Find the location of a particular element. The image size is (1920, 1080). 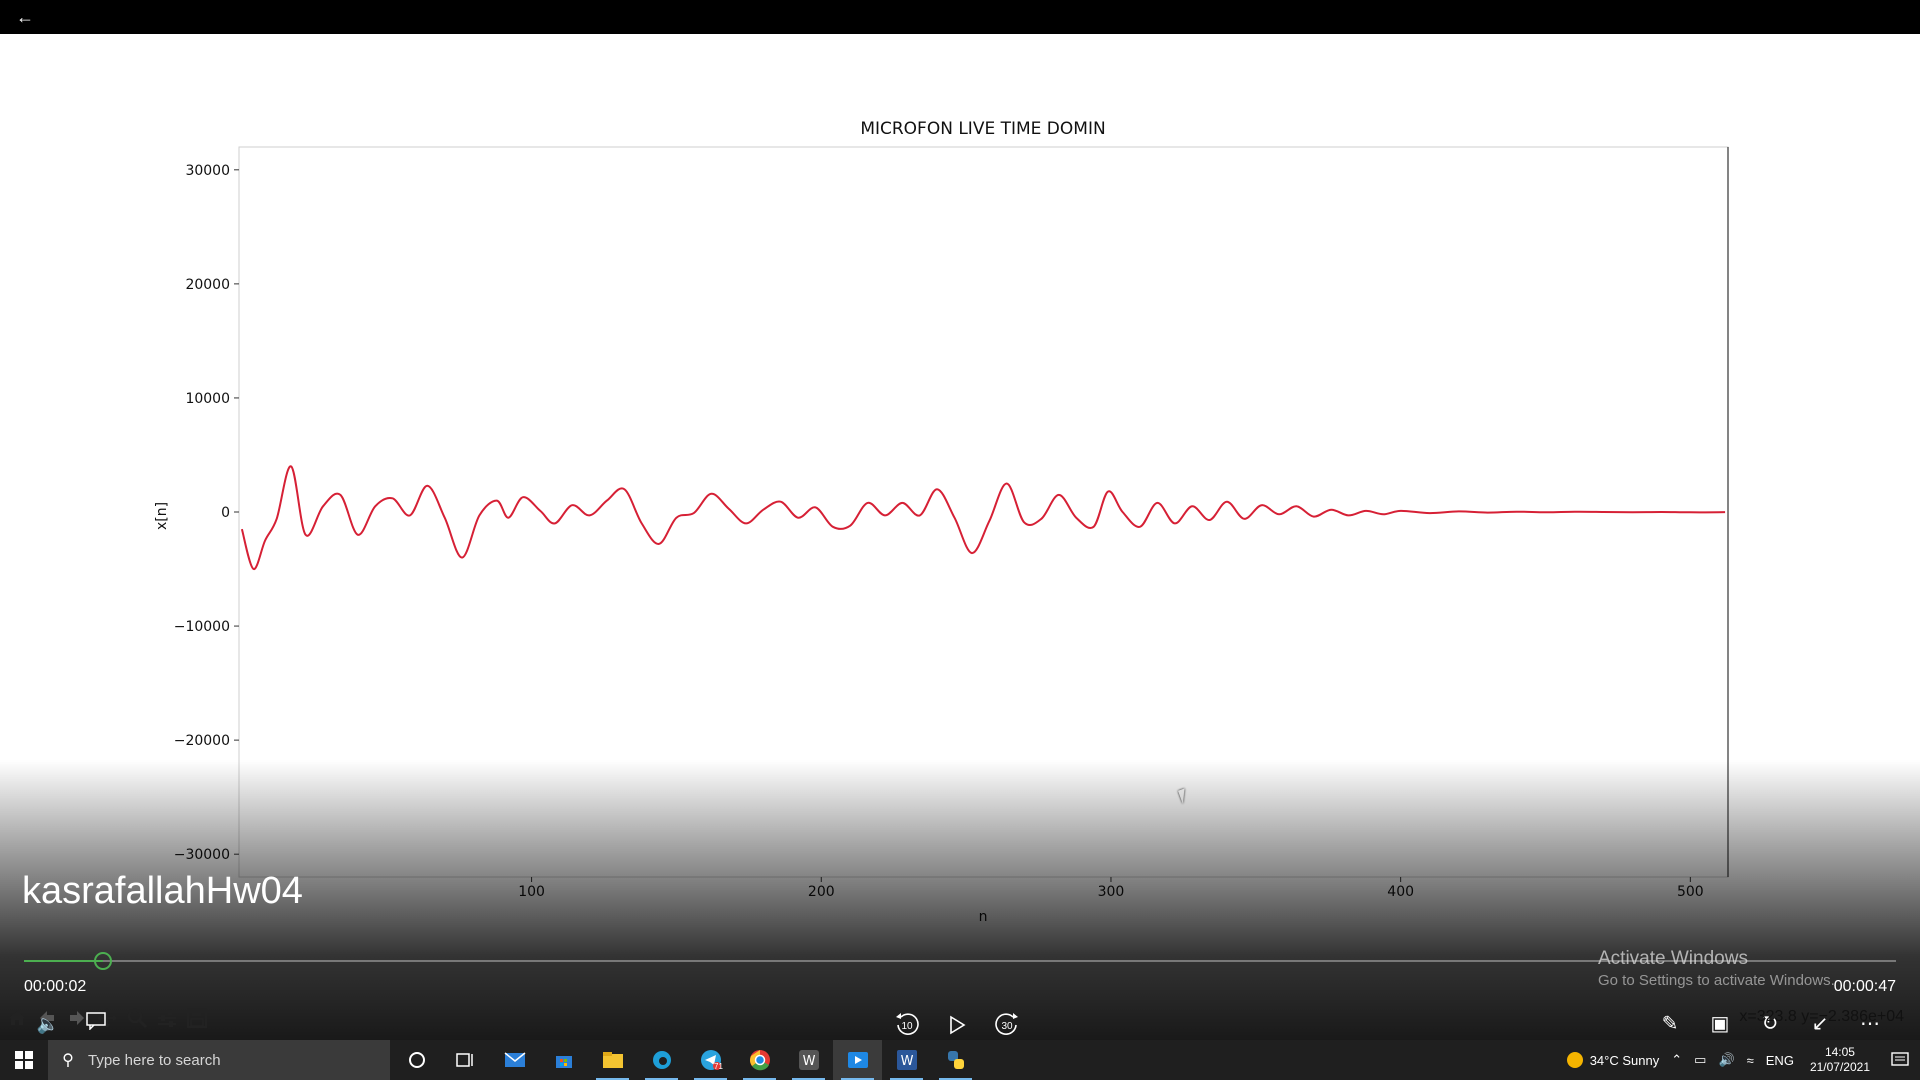

taskbar-search: ⚲ Type here to search is located at coordinates (219, 1060).